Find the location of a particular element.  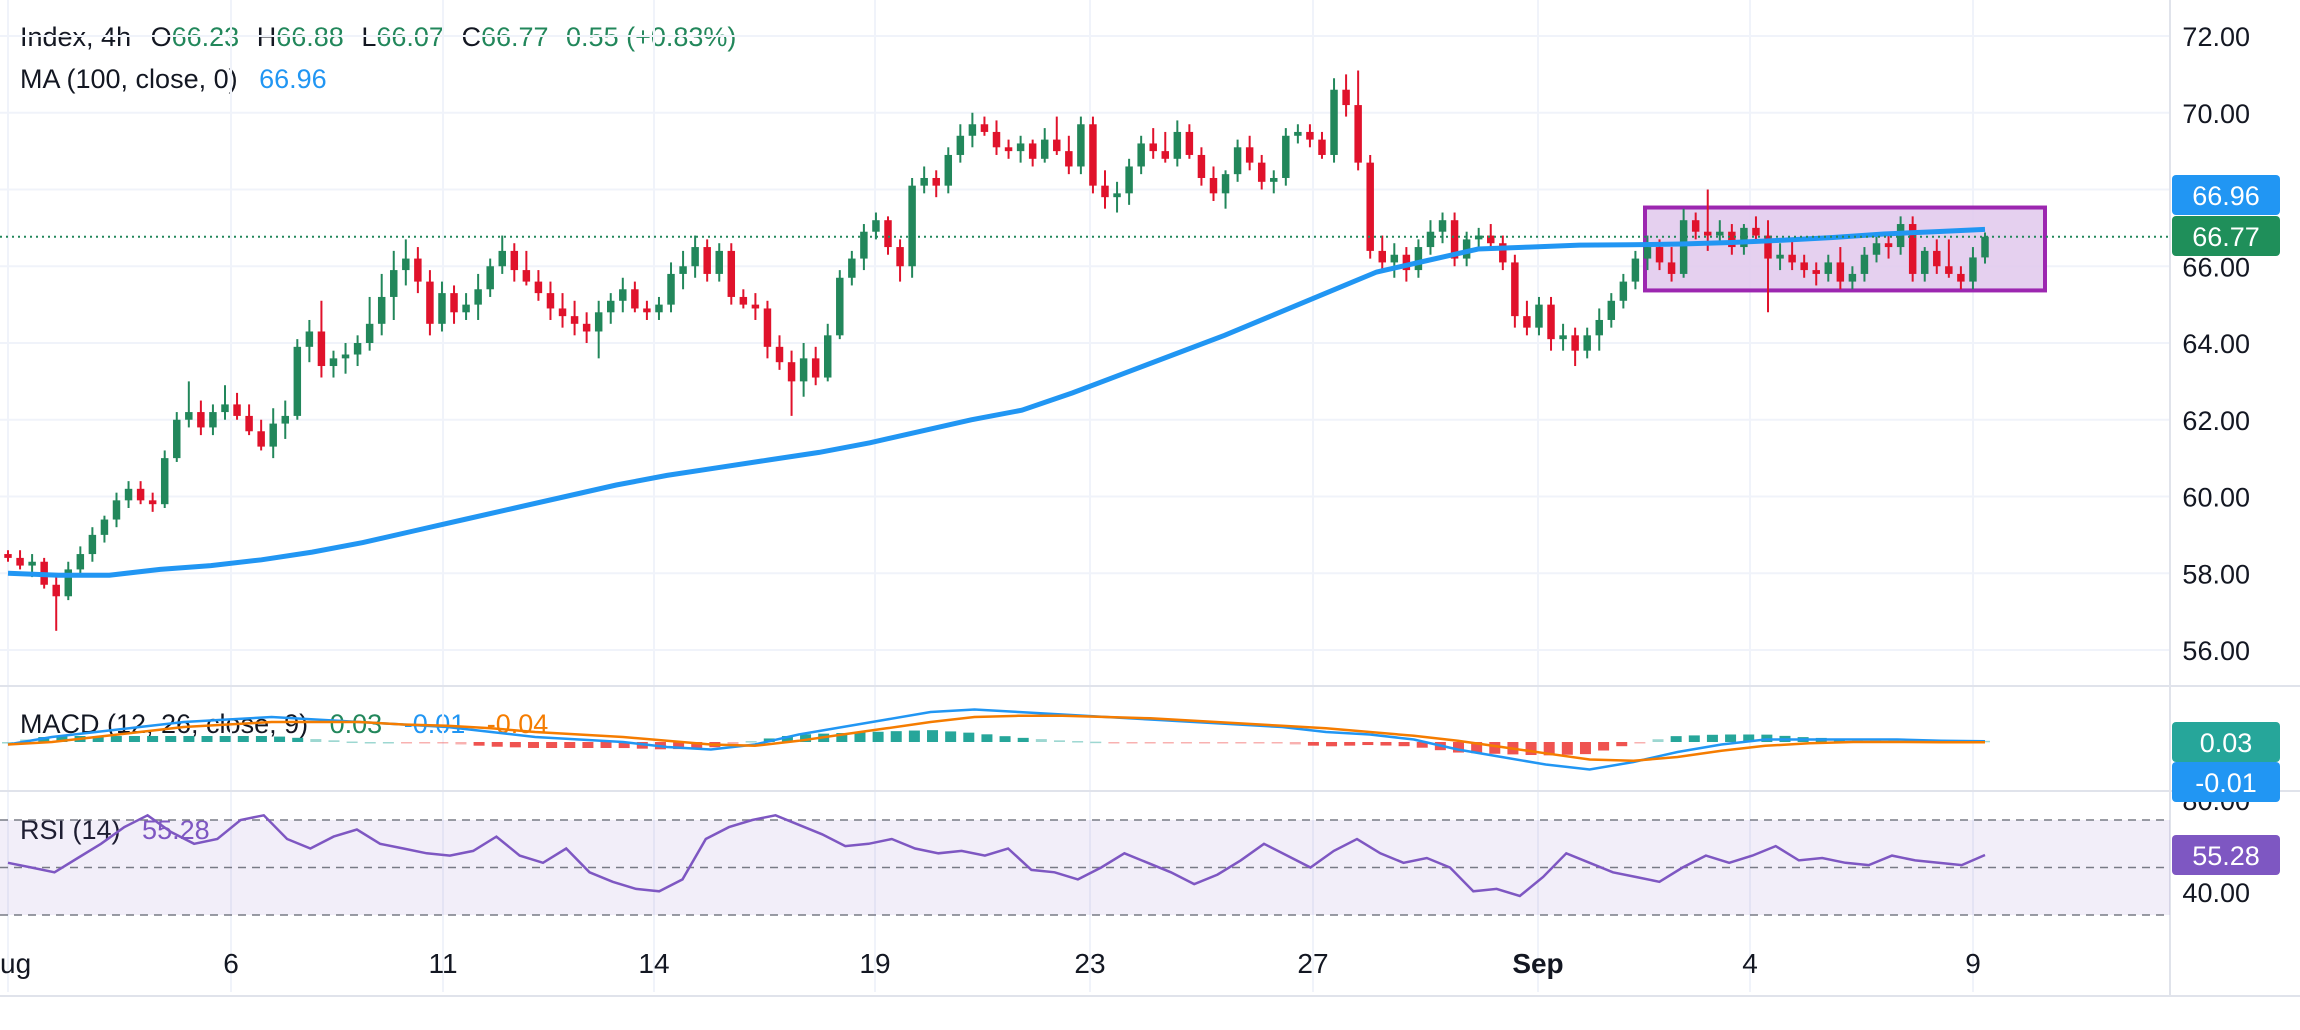

price-tick-label: 58.00 is located at coordinates (2216, 574).